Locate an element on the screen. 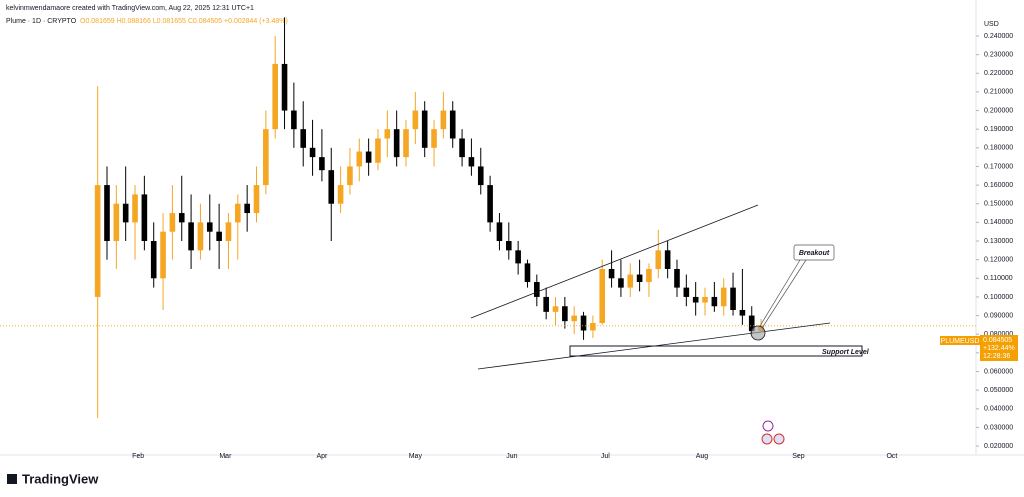 The width and height of the screenshot is (1024, 497). symbol: Plume · 1D · CRYPTO is located at coordinates (41, 21).